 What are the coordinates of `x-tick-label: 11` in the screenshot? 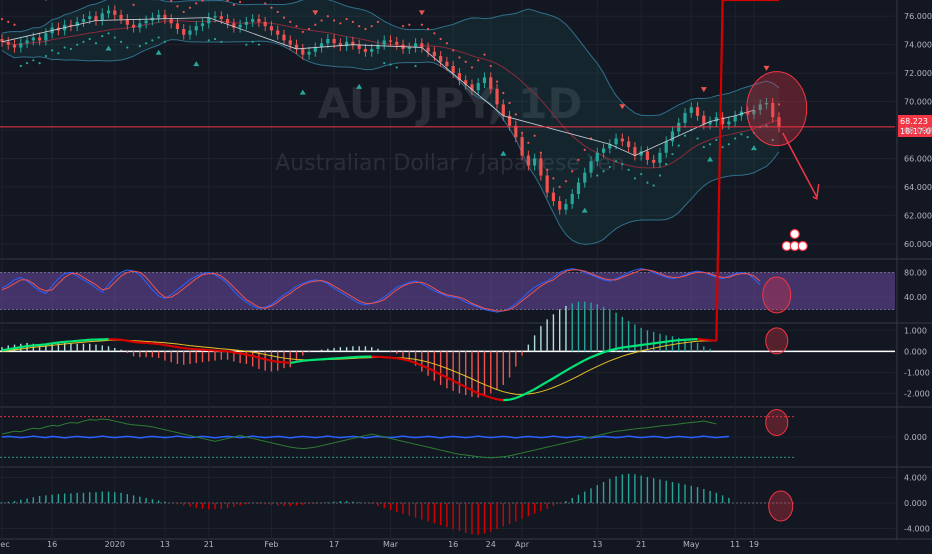 It's located at (735, 544).